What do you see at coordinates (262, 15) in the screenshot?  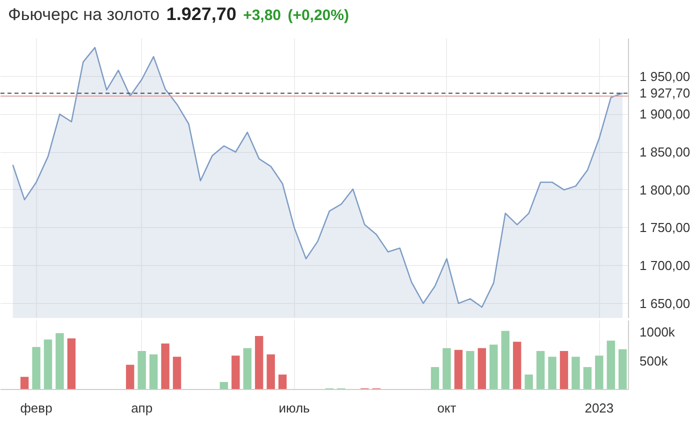 I see `text: +3,80` at bounding box center [262, 15].